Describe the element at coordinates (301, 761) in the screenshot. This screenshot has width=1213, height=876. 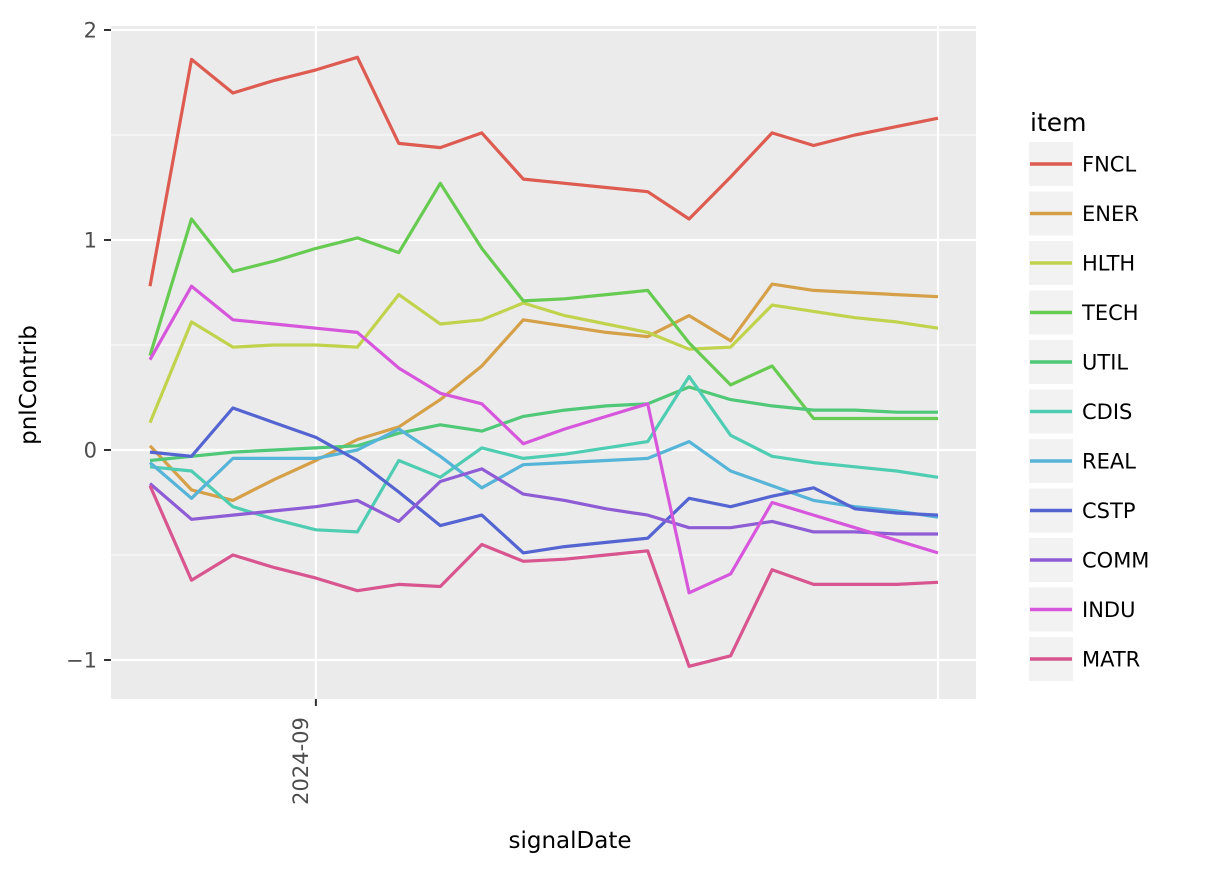
I see `x-tick-label: 2024-09` at that location.